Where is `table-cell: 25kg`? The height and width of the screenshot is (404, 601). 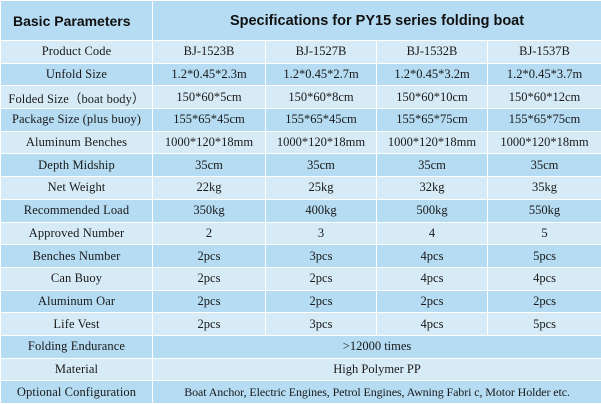 table-cell: 25kg is located at coordinates (321, 188).